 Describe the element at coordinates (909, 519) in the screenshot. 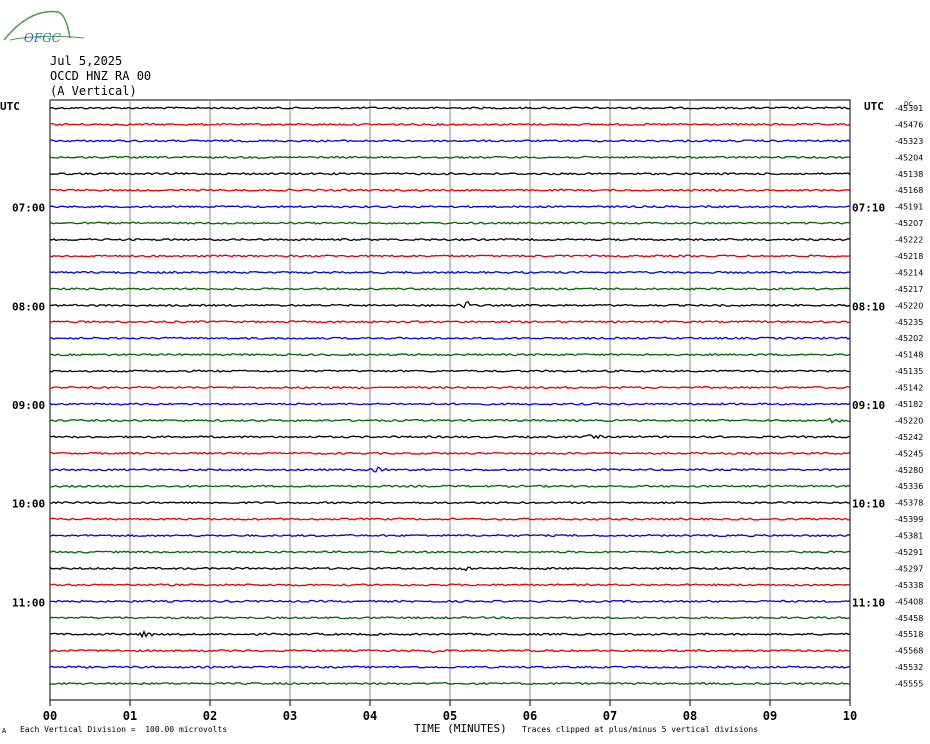

I see `trace-dc-offset: -45399` at that location.